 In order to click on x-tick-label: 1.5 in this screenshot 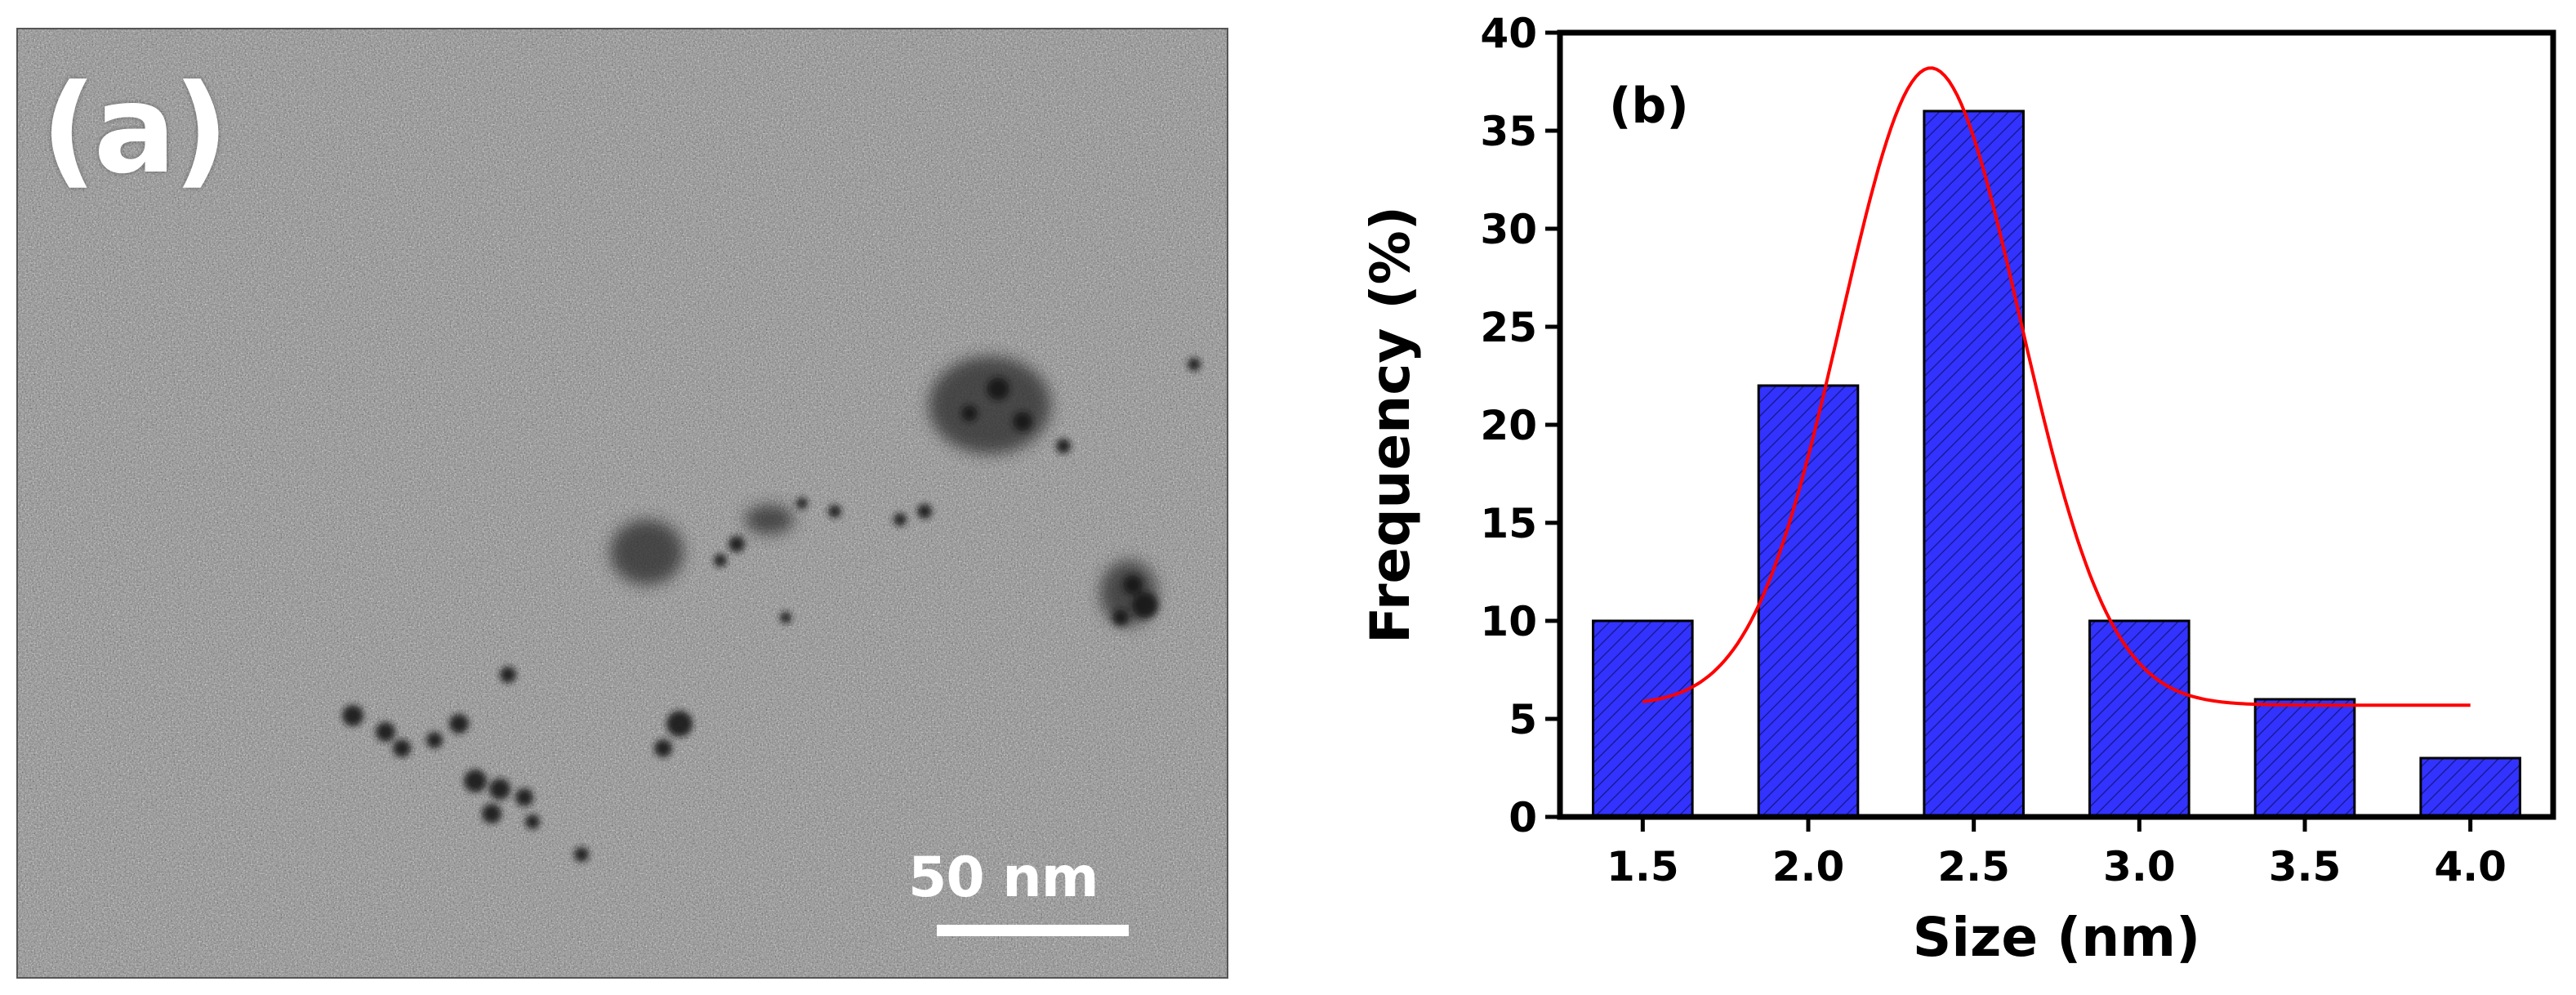, I will do `click(1643, 866)`.